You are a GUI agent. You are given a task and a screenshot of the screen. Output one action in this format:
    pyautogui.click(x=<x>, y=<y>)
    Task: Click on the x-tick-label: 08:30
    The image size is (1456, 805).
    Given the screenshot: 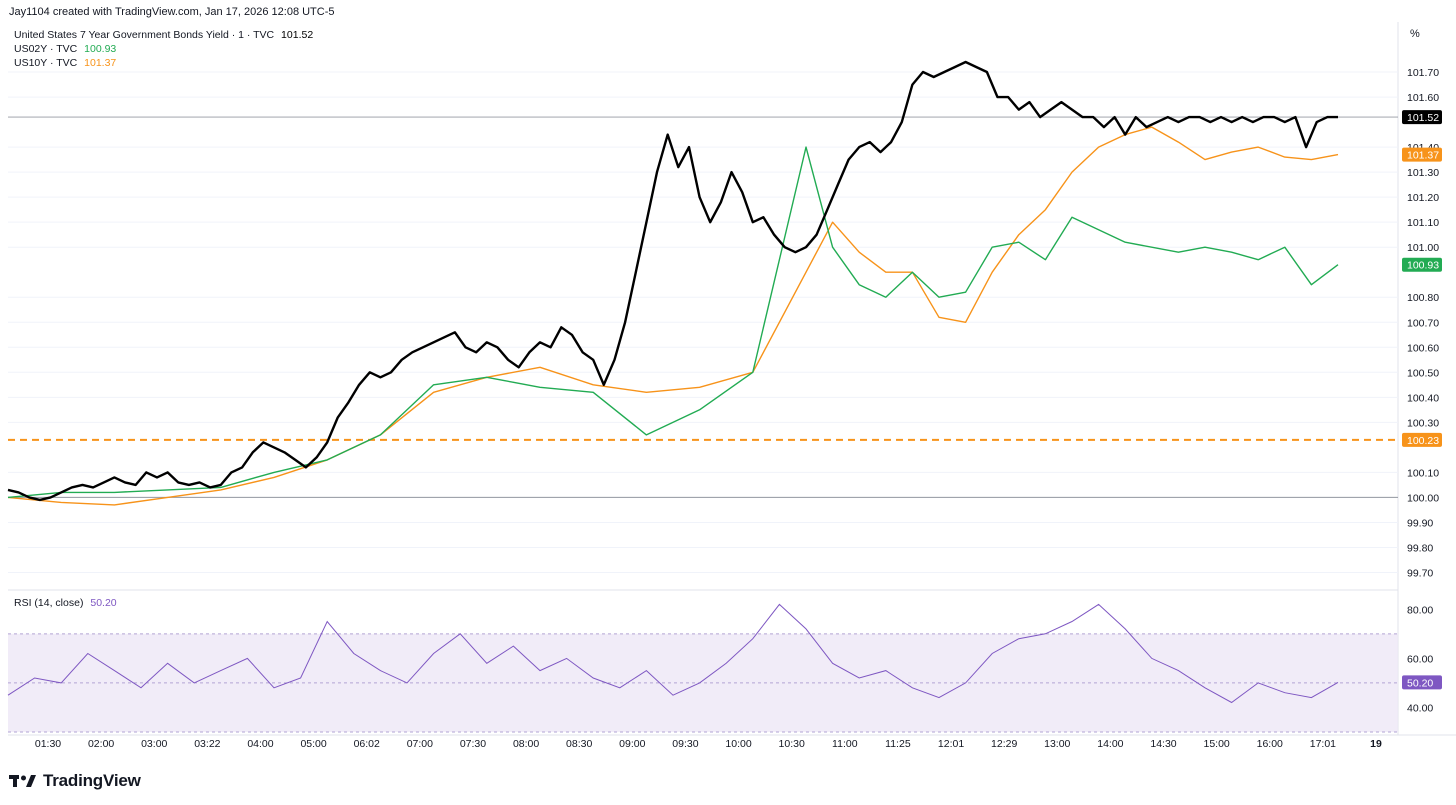 What is the action you would take?
    pyautogui.click(x=579, y=744)
    